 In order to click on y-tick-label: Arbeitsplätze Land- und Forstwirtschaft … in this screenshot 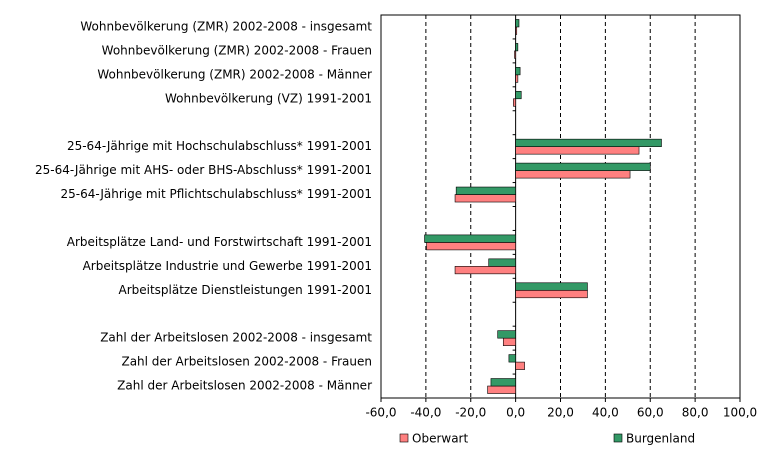, I will do `click(219, 242)`.